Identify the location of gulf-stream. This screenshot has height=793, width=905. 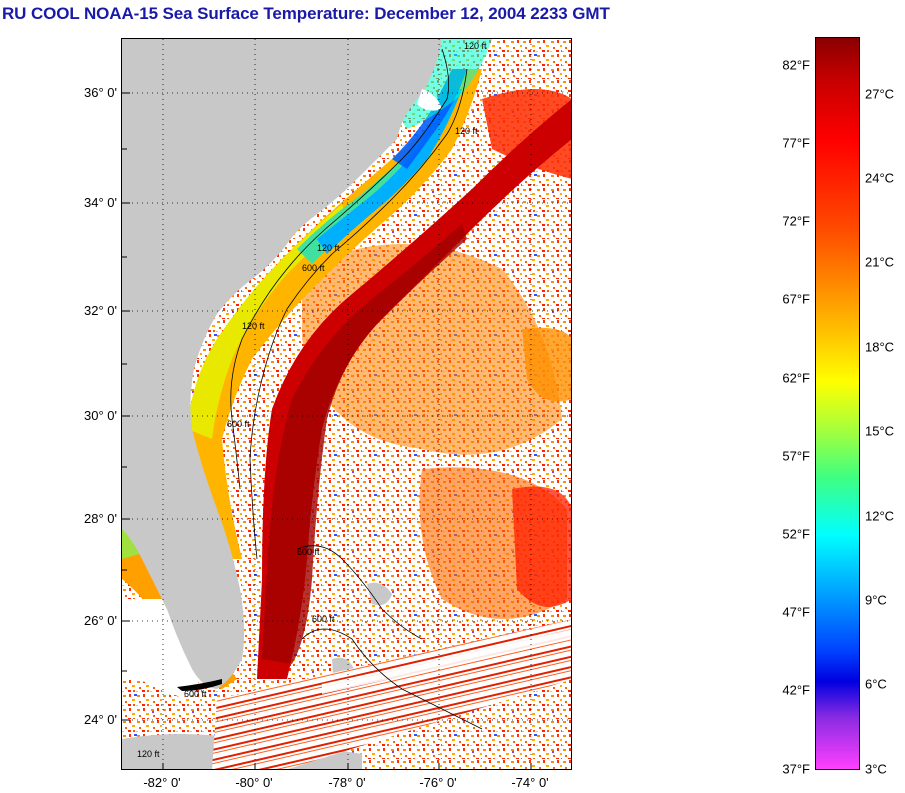
(364, 444).